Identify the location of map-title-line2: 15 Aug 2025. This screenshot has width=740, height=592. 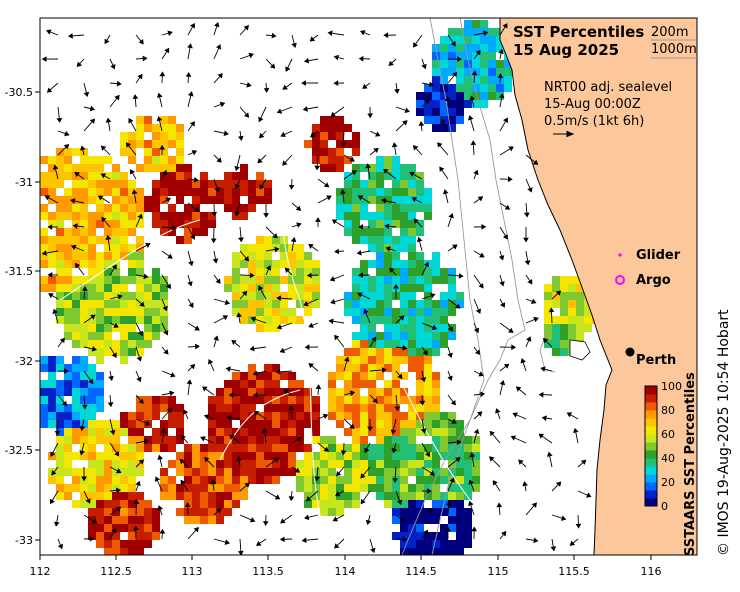
(566, 50).